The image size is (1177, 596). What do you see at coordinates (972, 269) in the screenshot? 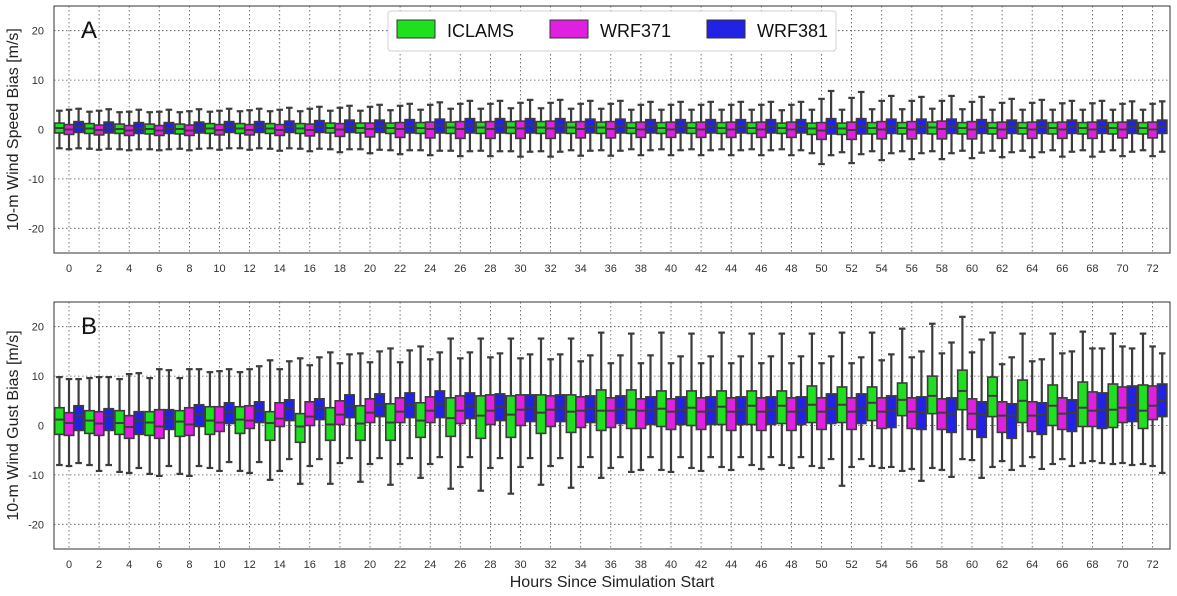
I see `x-tick-label: 60` at bounding box center [972, 269].